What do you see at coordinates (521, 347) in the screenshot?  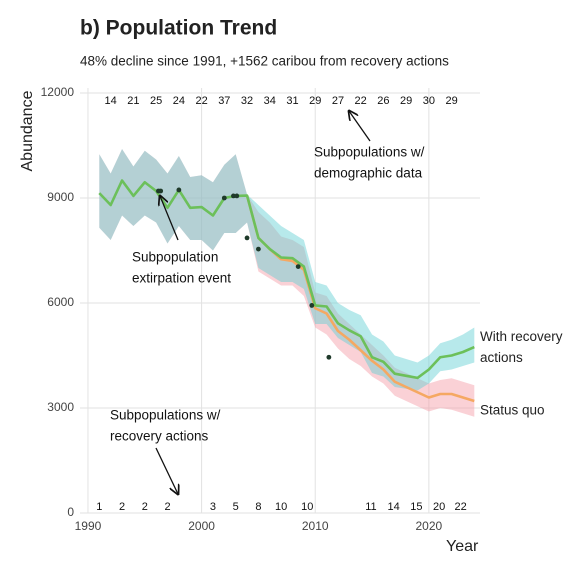 I see `legend-label: With recovery actions` at bounding box center [521, 347].